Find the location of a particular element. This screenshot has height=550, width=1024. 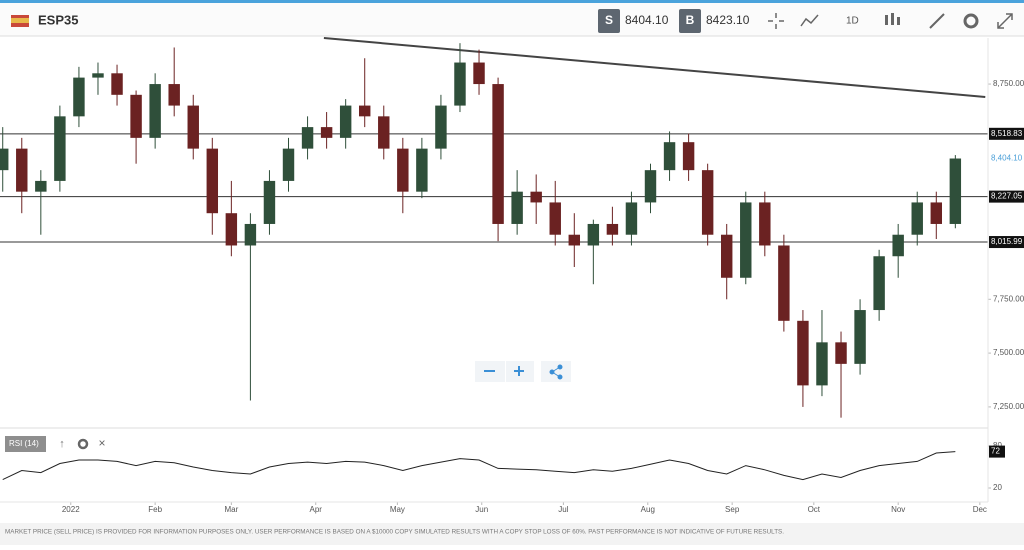

top-accent is located at coordinates (512, 1).